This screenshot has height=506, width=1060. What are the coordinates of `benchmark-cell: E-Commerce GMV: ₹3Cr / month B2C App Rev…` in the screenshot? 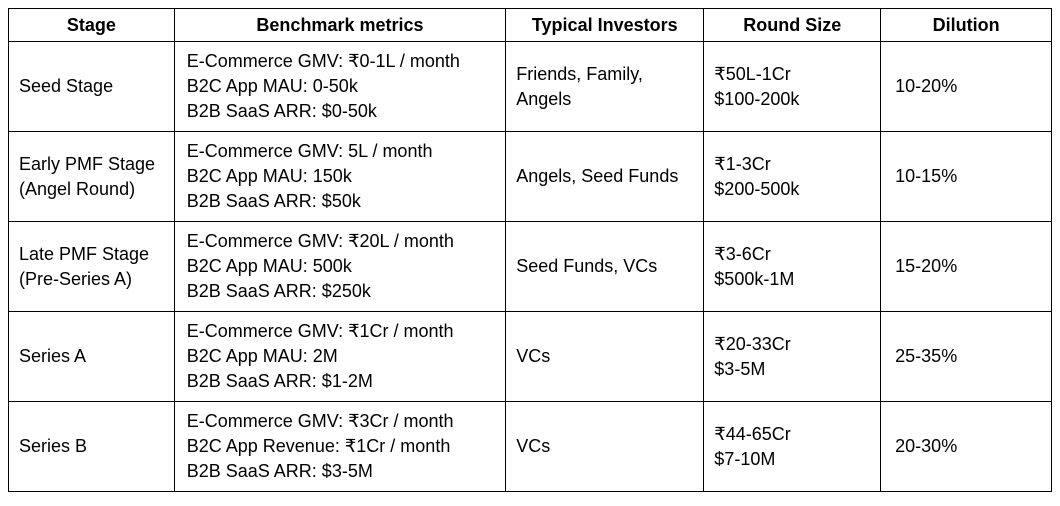 It's located at (340, 446).